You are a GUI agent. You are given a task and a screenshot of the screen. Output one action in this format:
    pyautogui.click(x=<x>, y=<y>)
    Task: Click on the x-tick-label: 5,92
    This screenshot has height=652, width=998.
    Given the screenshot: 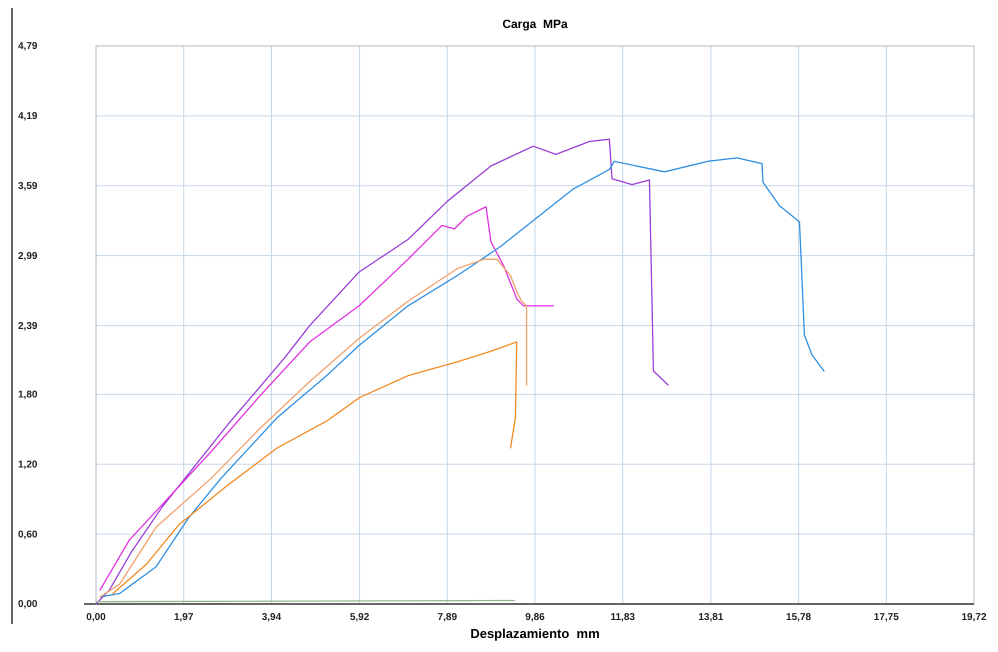 What is the action you would take?
    pyautogui.click(x=360, y=617)
    